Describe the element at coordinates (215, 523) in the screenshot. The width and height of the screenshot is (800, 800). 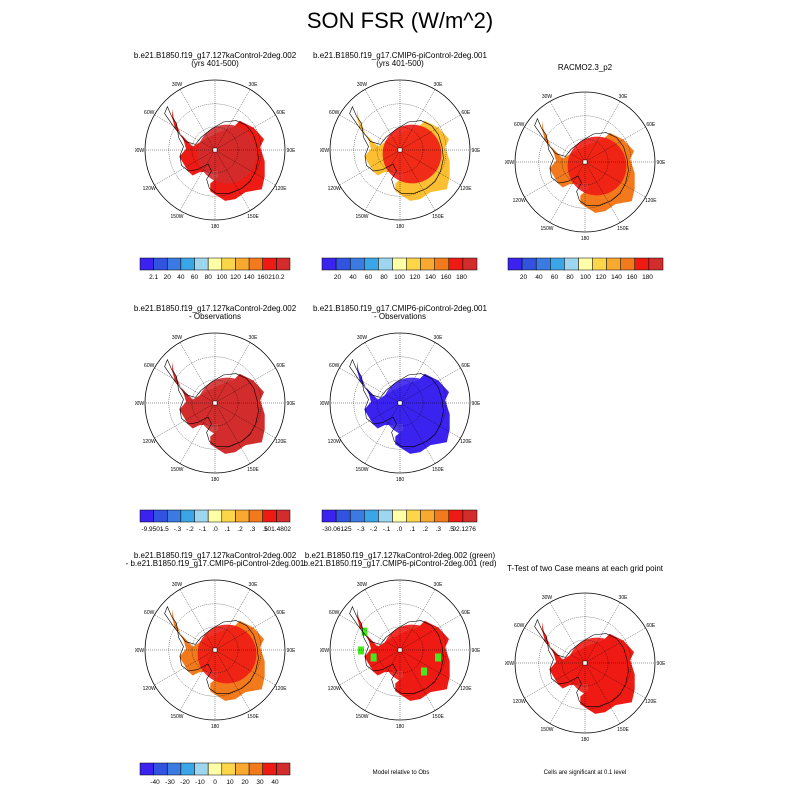
I see `colorbar: -9.9501 -.5 -.3 -.2 -.1 .0 .1 .2 .3 .5 101.4802` at that location.